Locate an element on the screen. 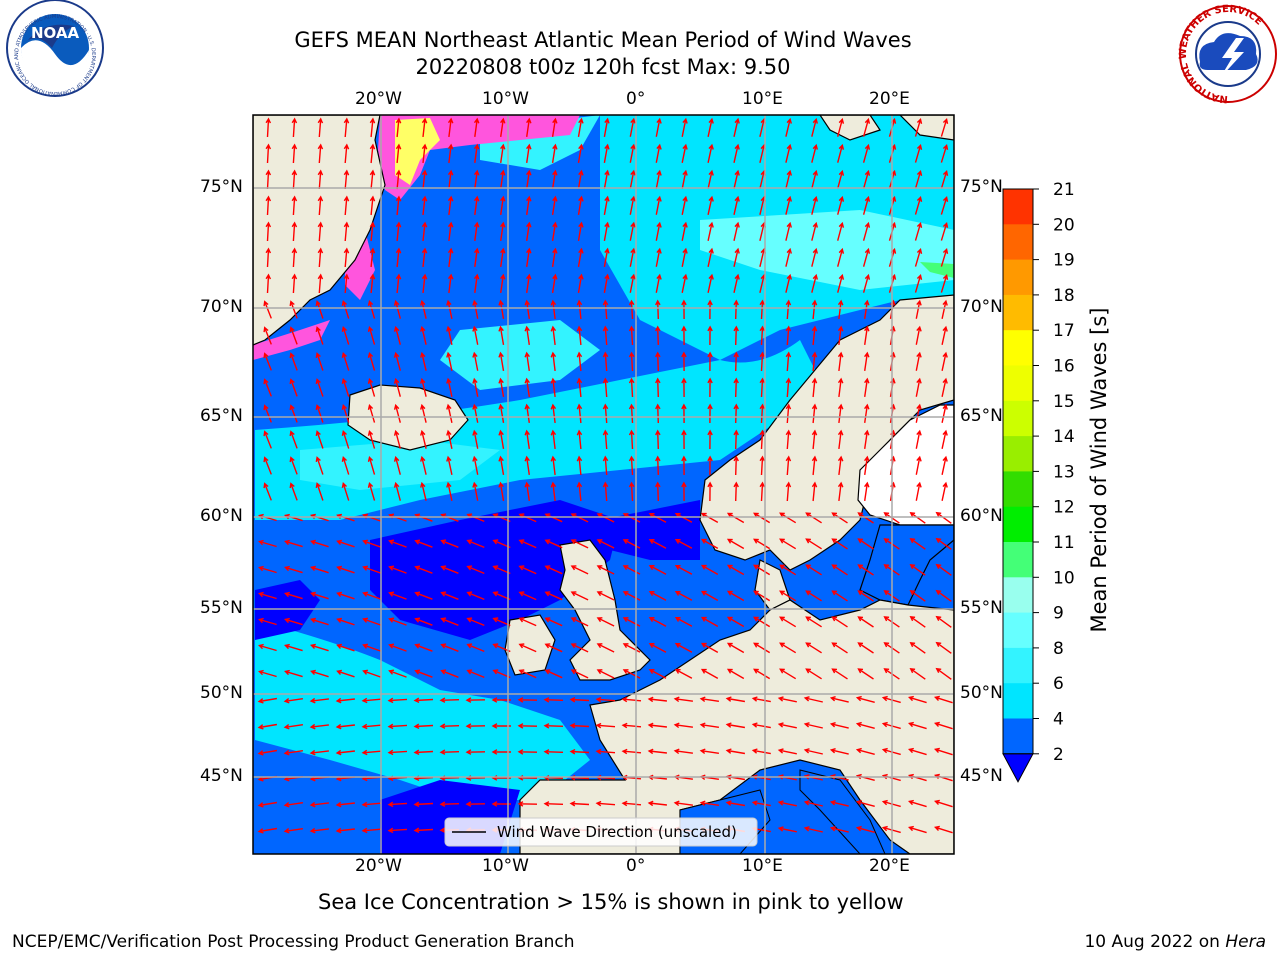 Image resolution: width=1280 pixels, height=960 pixels. lat-label-right: 65°N is located at coordinates (981, 416).